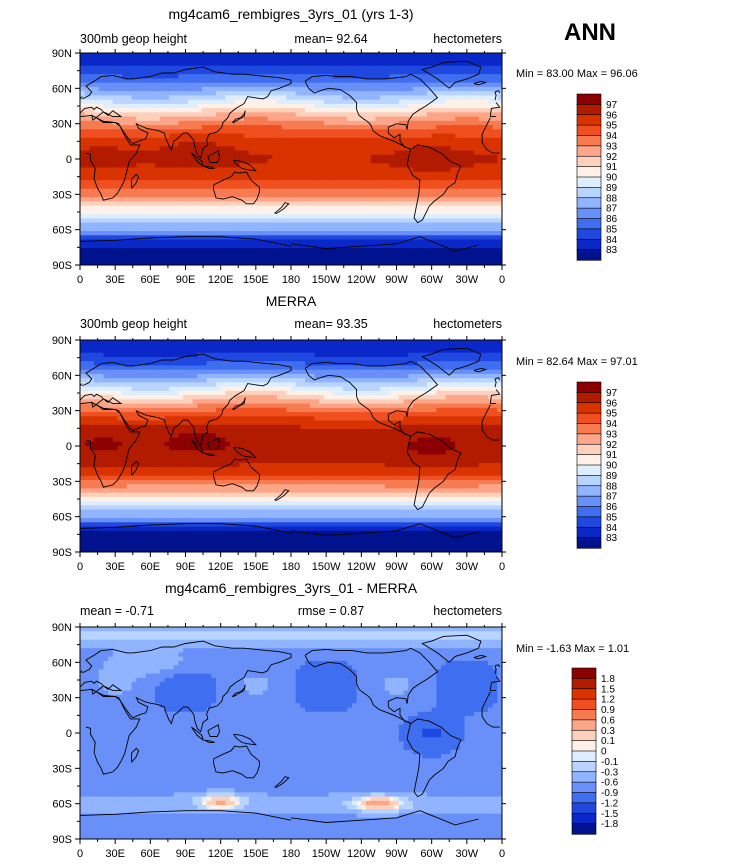 This screenshot has height=865, width=732. What do you see at coordinates (577, 74) in the screenshot?
I see `minmax-label: Min = 83.00 Max = 96.06` at bounding box center [577, 74].